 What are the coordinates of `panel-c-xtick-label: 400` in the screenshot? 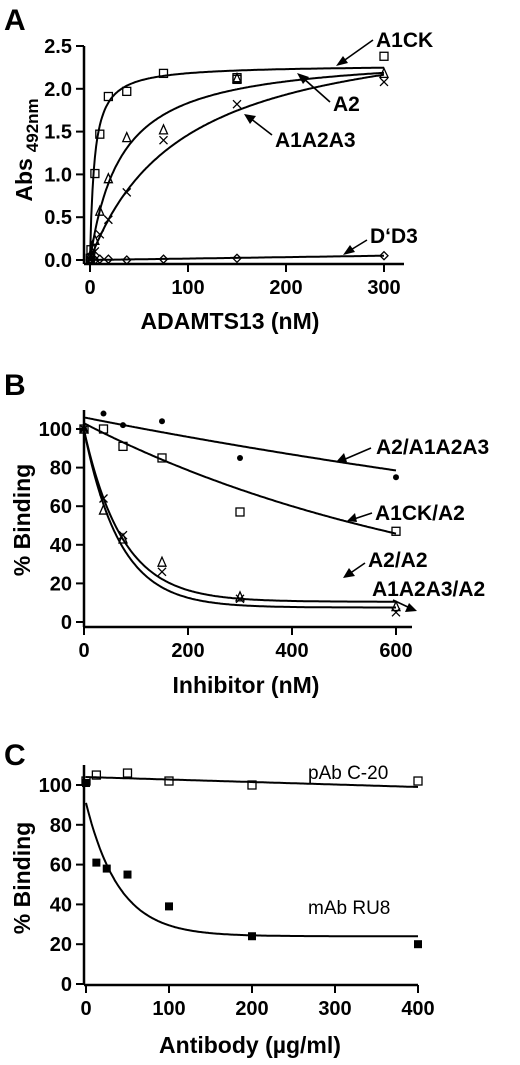 It's located at (417, 1009).